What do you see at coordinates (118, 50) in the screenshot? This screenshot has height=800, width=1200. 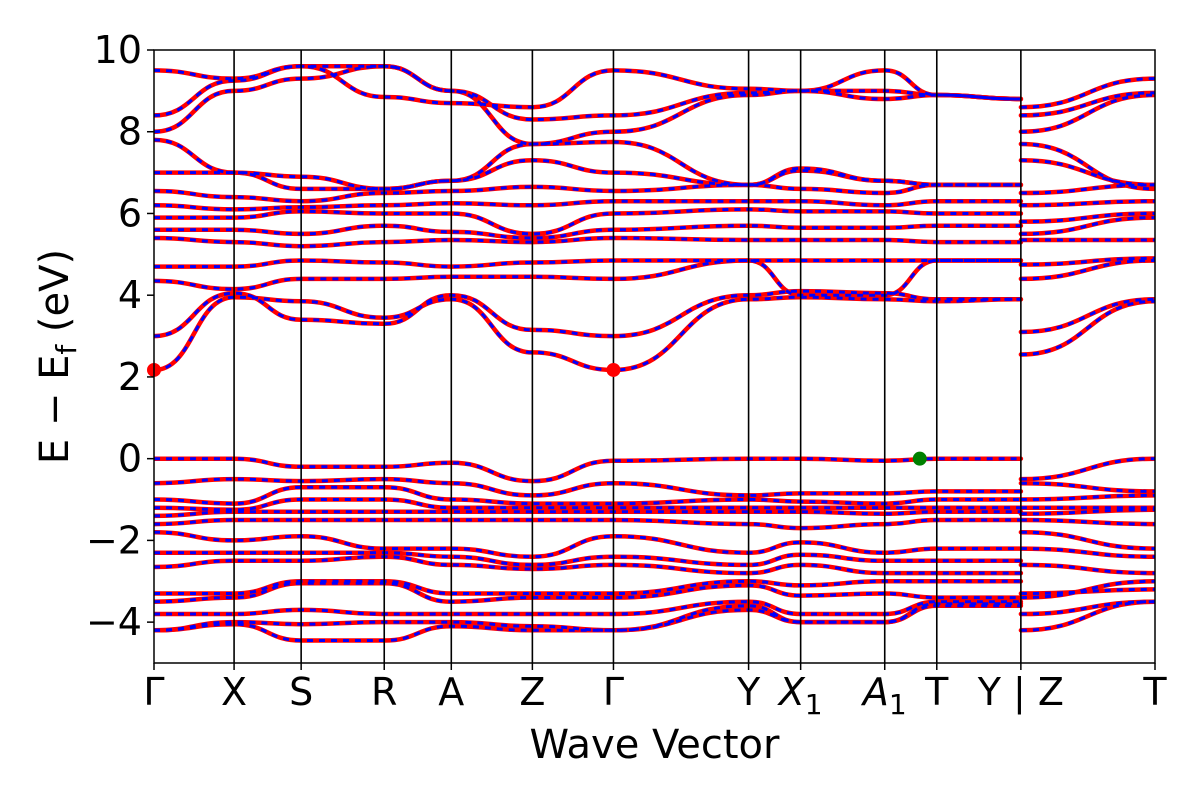 I see `y-tick-label: 10` at bounding box center [118, 50].